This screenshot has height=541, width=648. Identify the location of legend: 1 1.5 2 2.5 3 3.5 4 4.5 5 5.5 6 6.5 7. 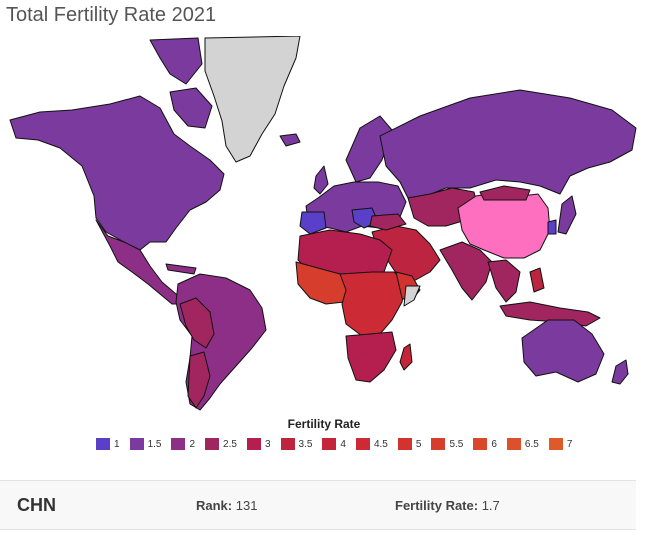
(339, 444).